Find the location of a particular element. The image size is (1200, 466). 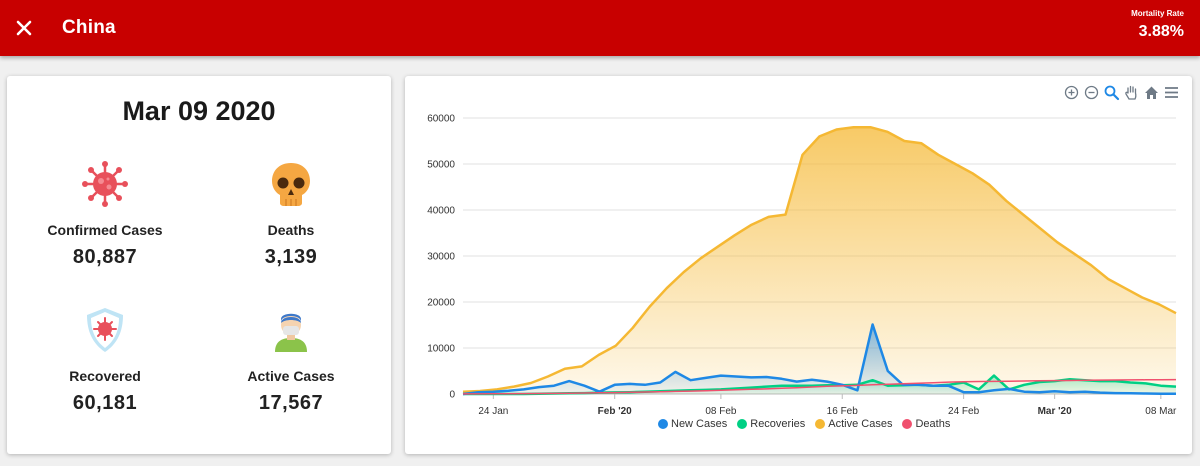

y-tick-label: 50000 is located at coordinates (441, 165).